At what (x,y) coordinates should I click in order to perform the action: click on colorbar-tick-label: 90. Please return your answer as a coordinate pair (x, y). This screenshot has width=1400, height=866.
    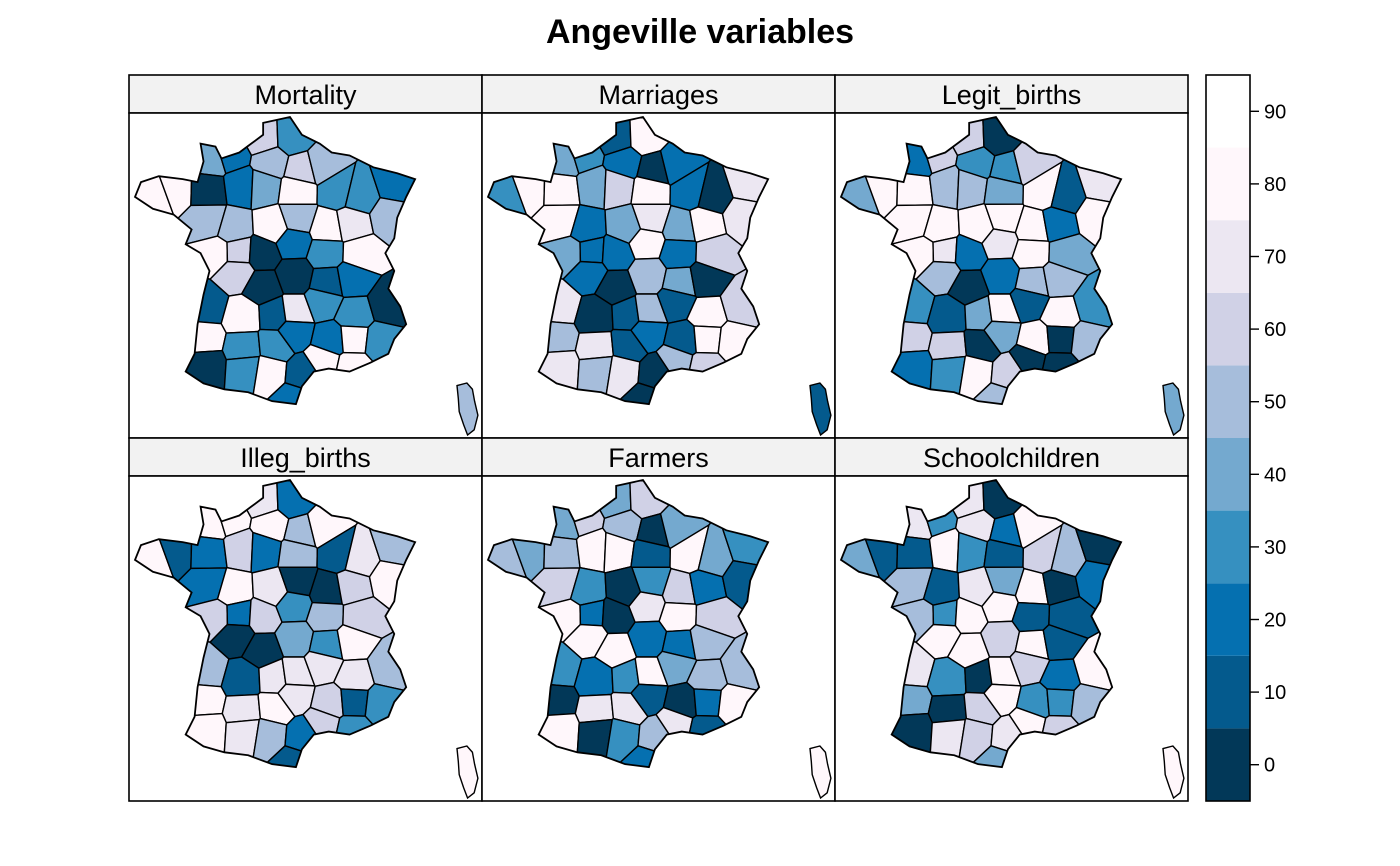
    Looking at the image, I should click on (1275, 112).